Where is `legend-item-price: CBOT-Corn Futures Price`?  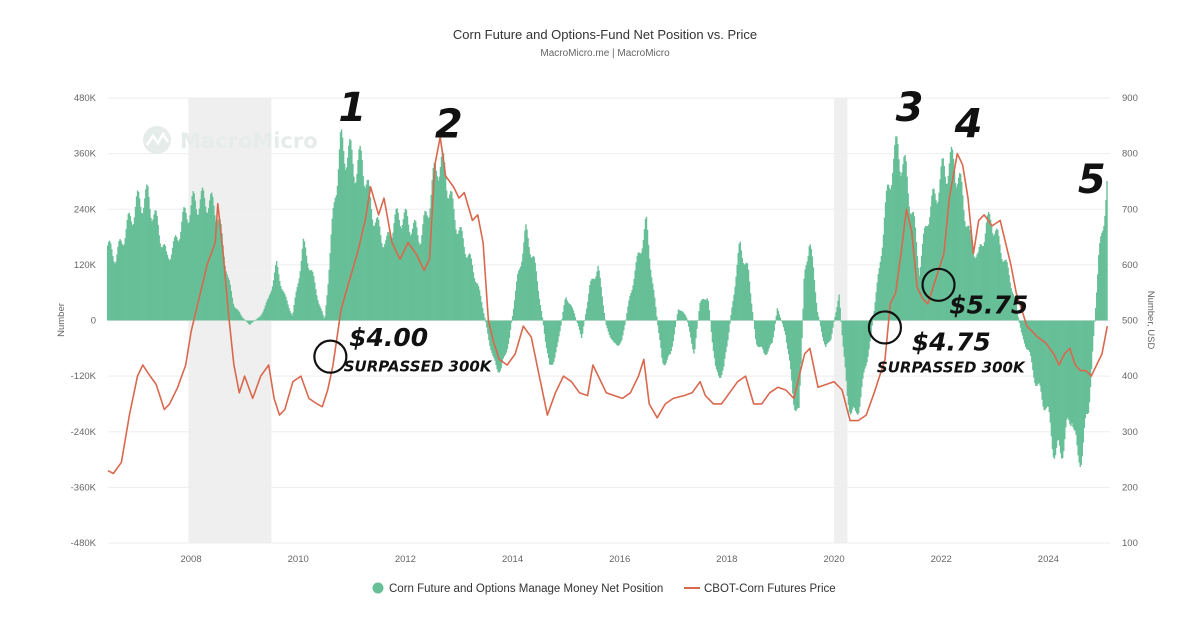
legend-item-price: CBOT-Corn Futures Price is located at coordinates (760, 589).